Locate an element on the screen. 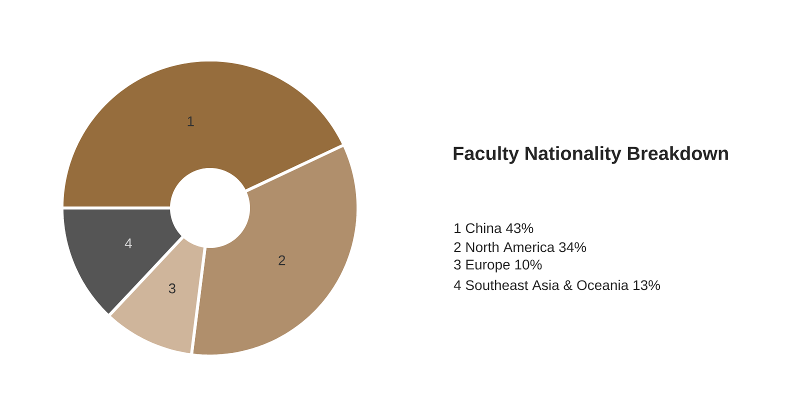  text: 2 North America 34% is located at coordinates (520, 247).